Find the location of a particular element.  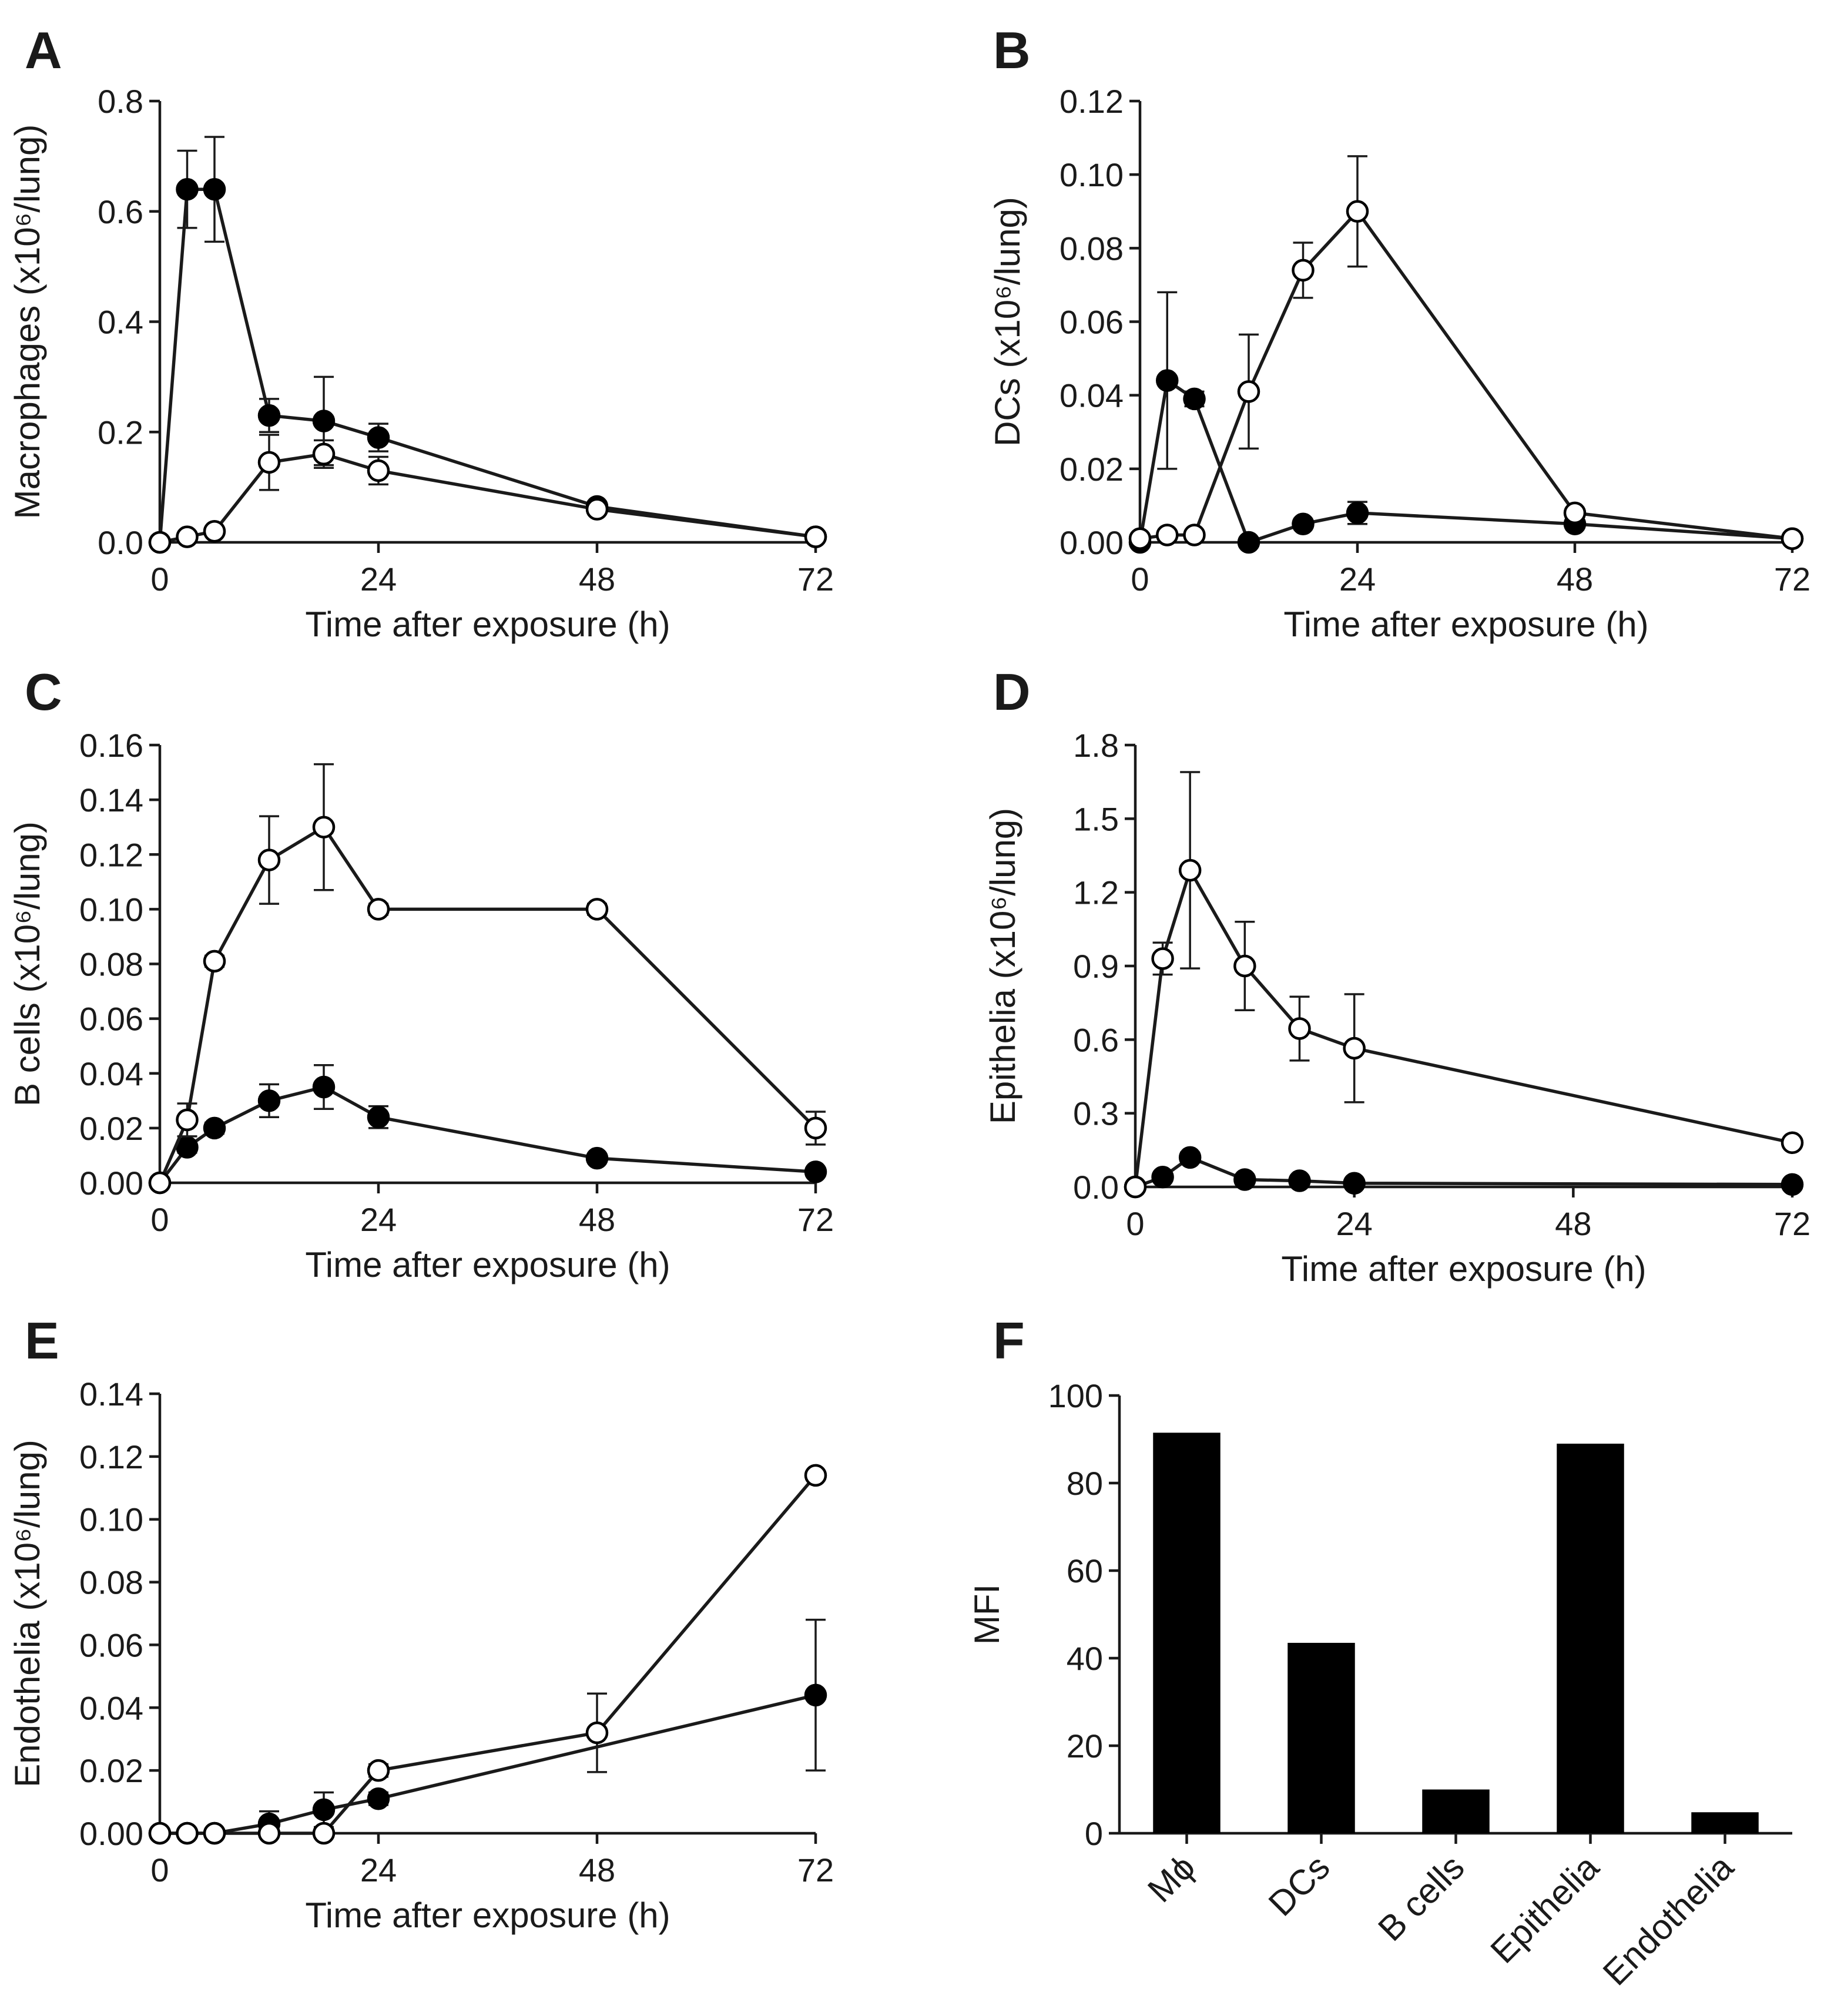

y-axis-label: Epithelia (x10⁶/lung) is located at coordinates (1002, 966).